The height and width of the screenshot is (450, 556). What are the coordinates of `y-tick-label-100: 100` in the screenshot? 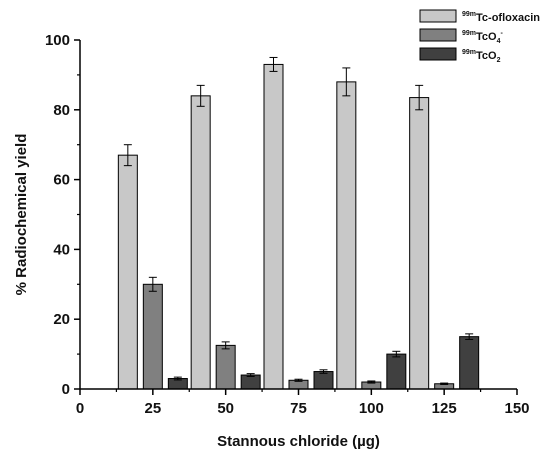 It's located at (57, 40).